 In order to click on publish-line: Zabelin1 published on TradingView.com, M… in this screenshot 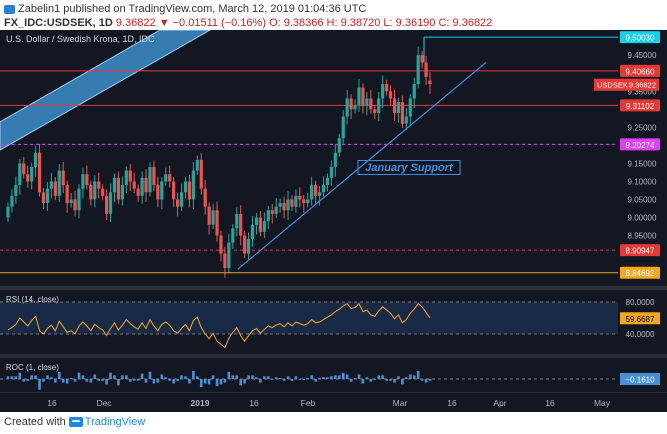, I will do `click(185, 9)`.